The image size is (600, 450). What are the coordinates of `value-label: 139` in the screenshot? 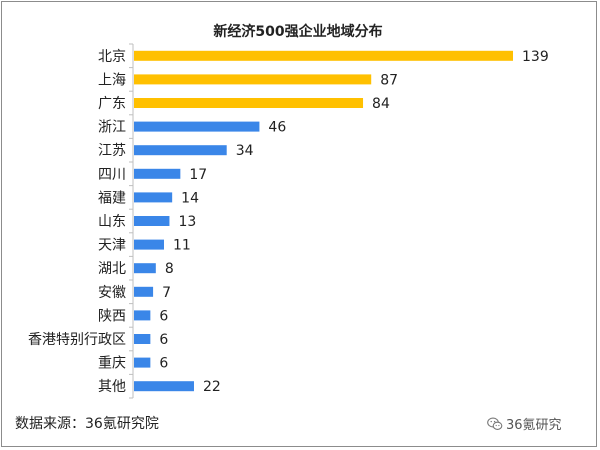 It's located at (535, 57).